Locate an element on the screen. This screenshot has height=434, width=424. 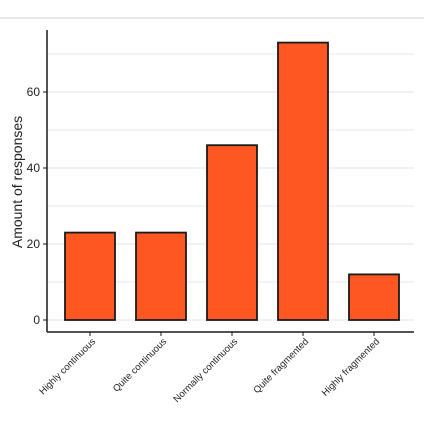
bar-highly-fragmented is located at coordinates (374, 297).